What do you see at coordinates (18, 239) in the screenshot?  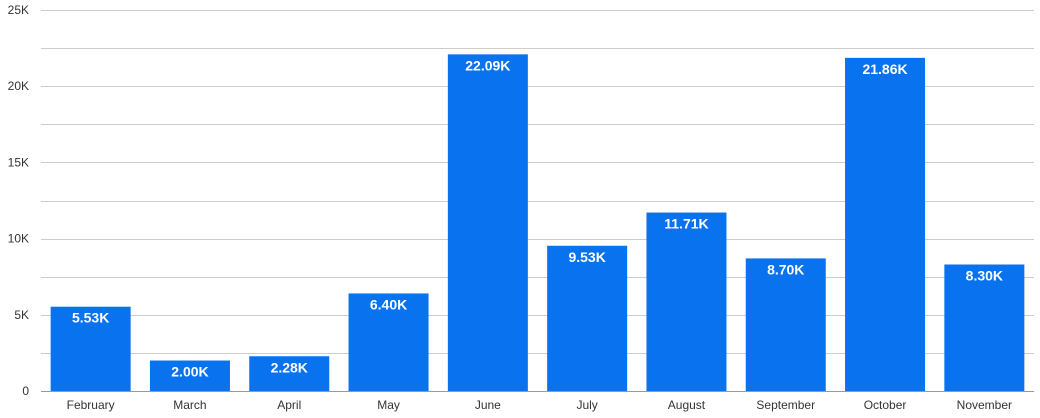 I see `y-tick-label: 10K` at bounding box center [18, 239].